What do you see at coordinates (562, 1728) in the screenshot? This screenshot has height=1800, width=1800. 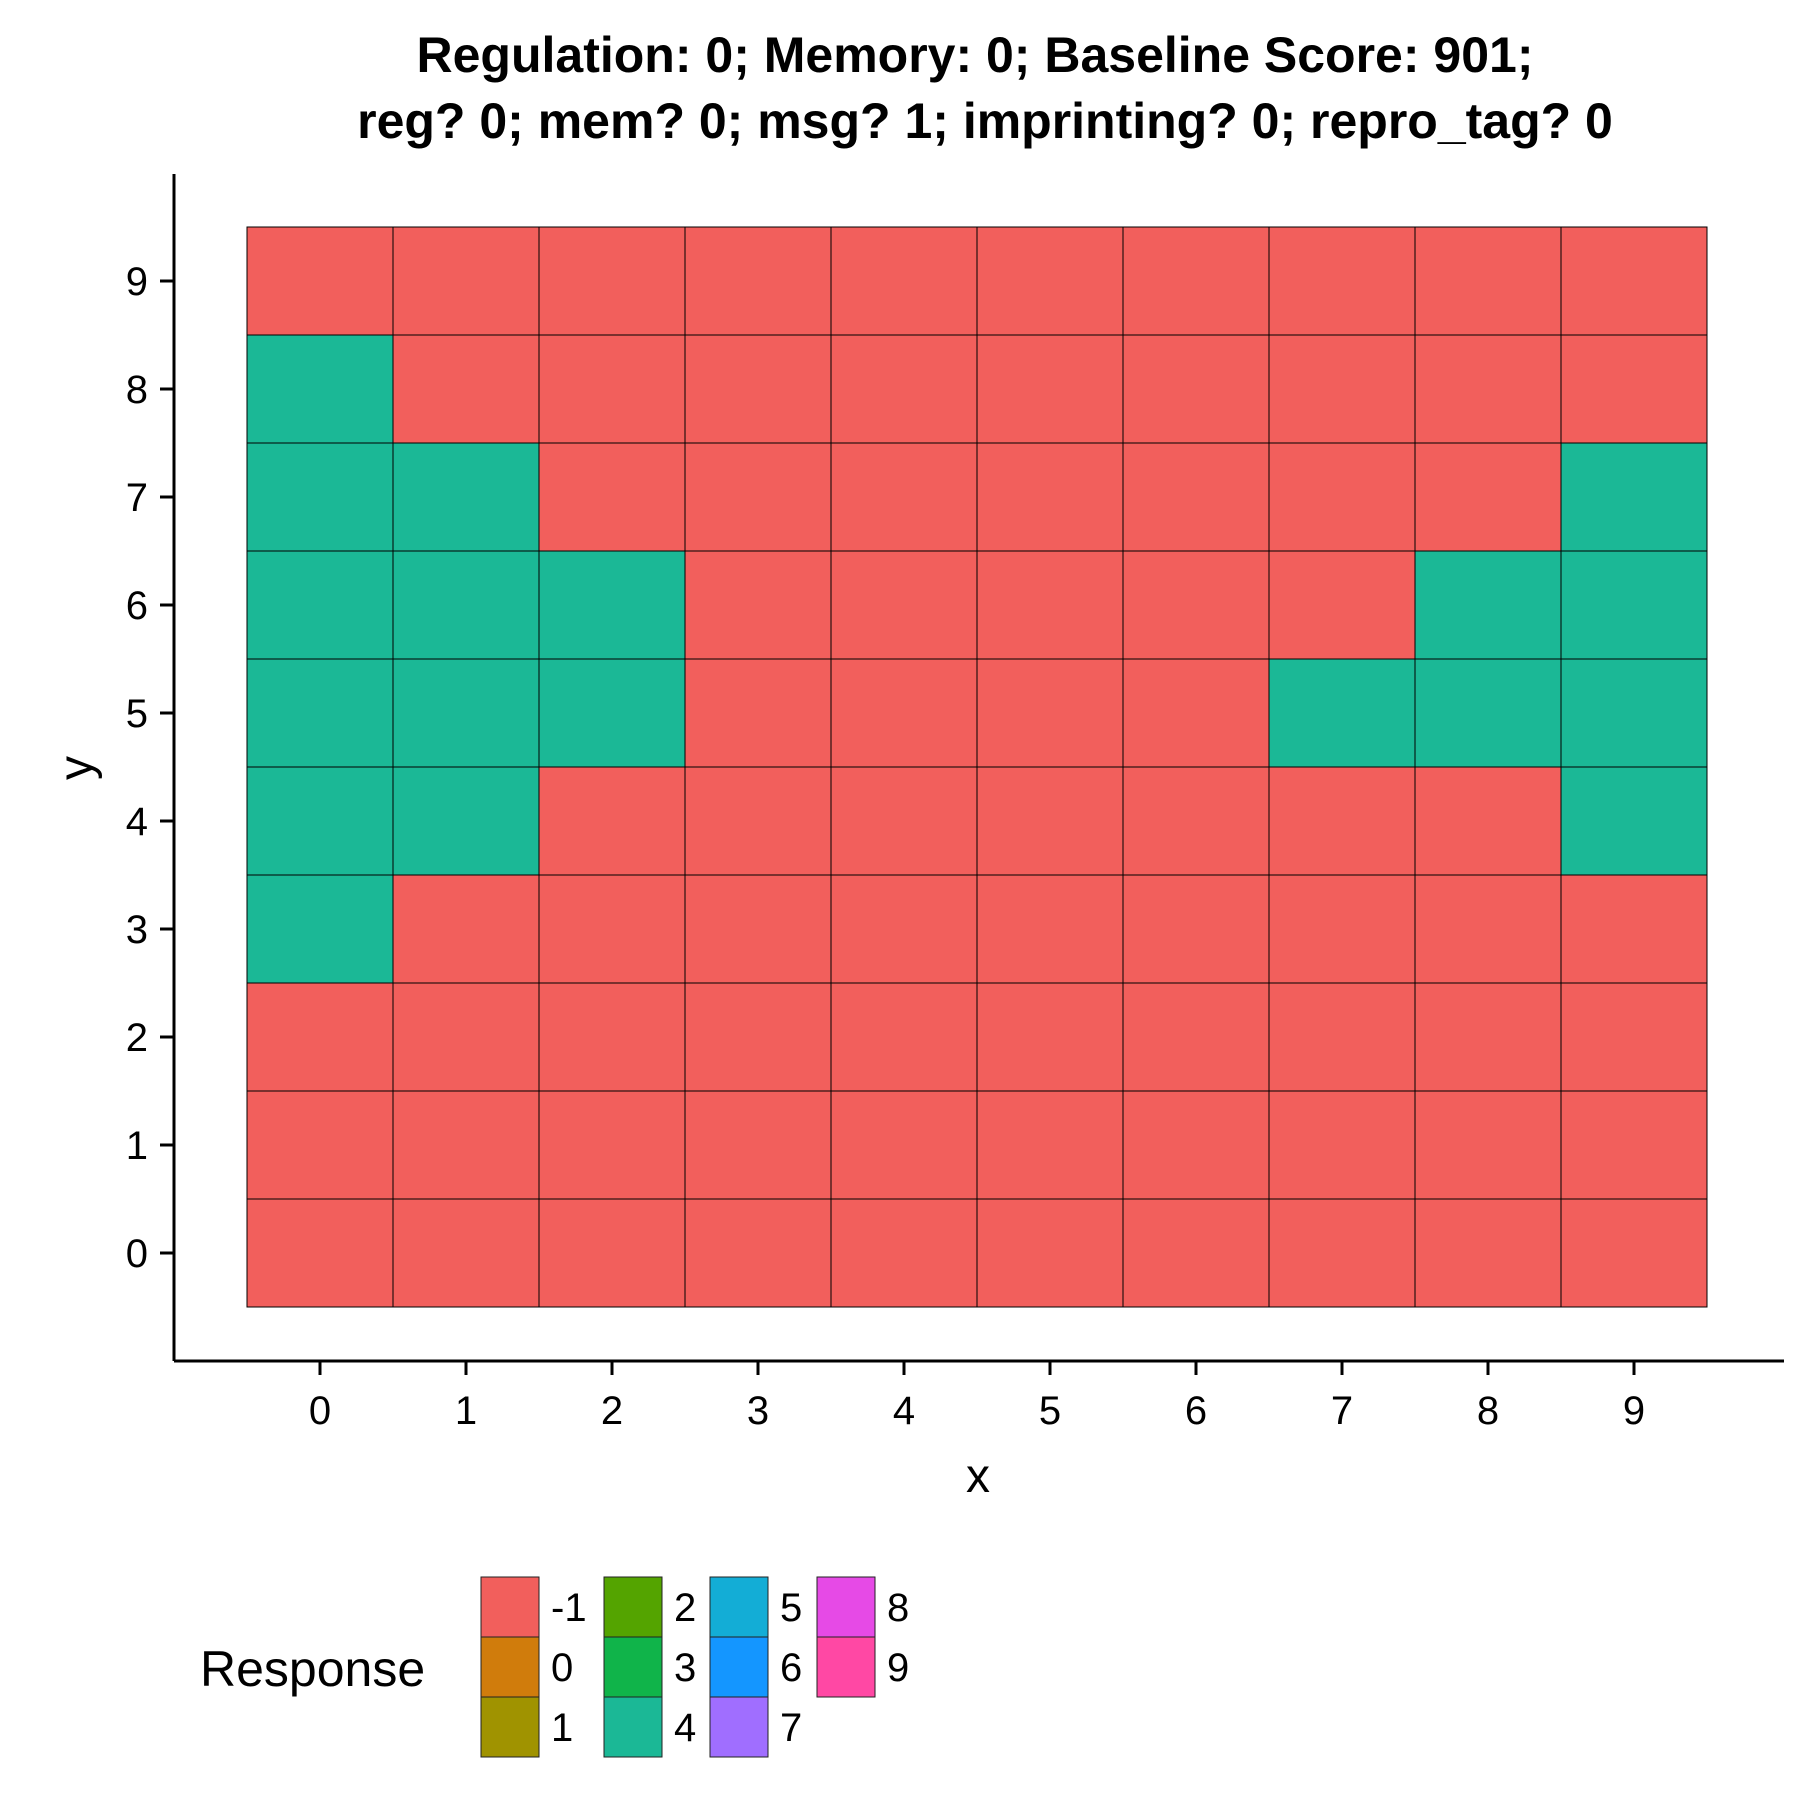 I see `legend-label: 1` at bounding box center [562, 1728].